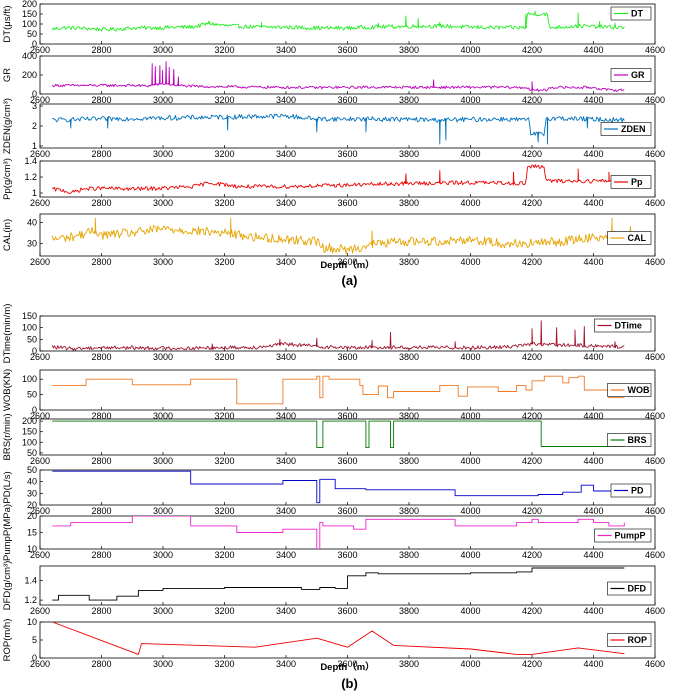  What do you see at coordinates (40, 50) in the screenshot?
I see `xtick-label-dt-0: 2600` at bounding box center [40, 50].